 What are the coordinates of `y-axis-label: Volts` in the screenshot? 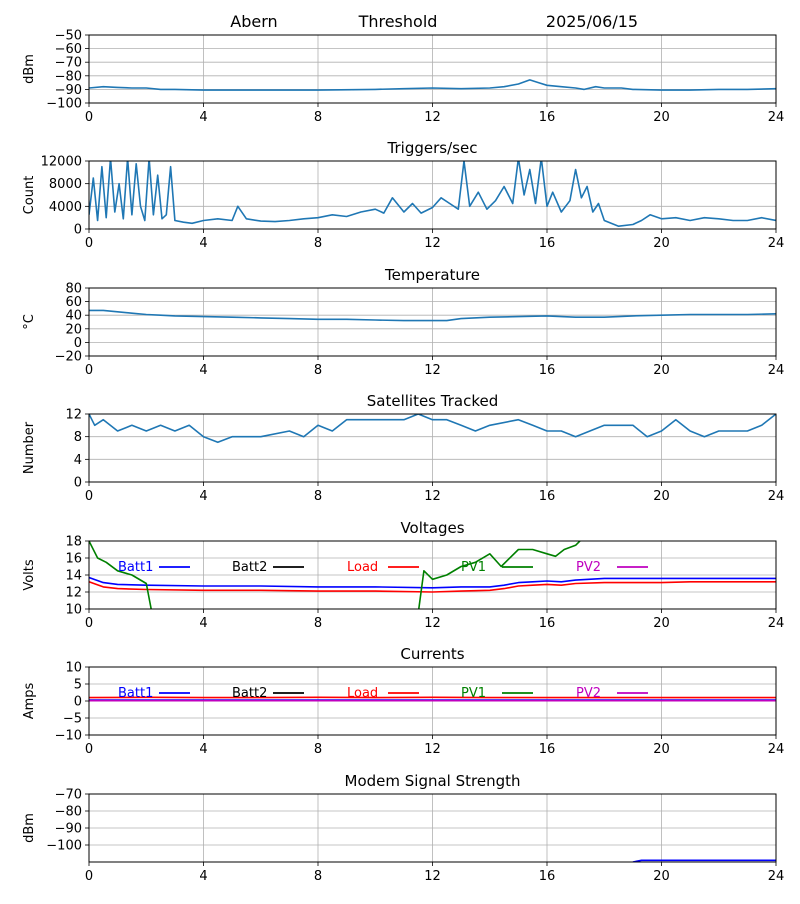 It's located at (29, 575).